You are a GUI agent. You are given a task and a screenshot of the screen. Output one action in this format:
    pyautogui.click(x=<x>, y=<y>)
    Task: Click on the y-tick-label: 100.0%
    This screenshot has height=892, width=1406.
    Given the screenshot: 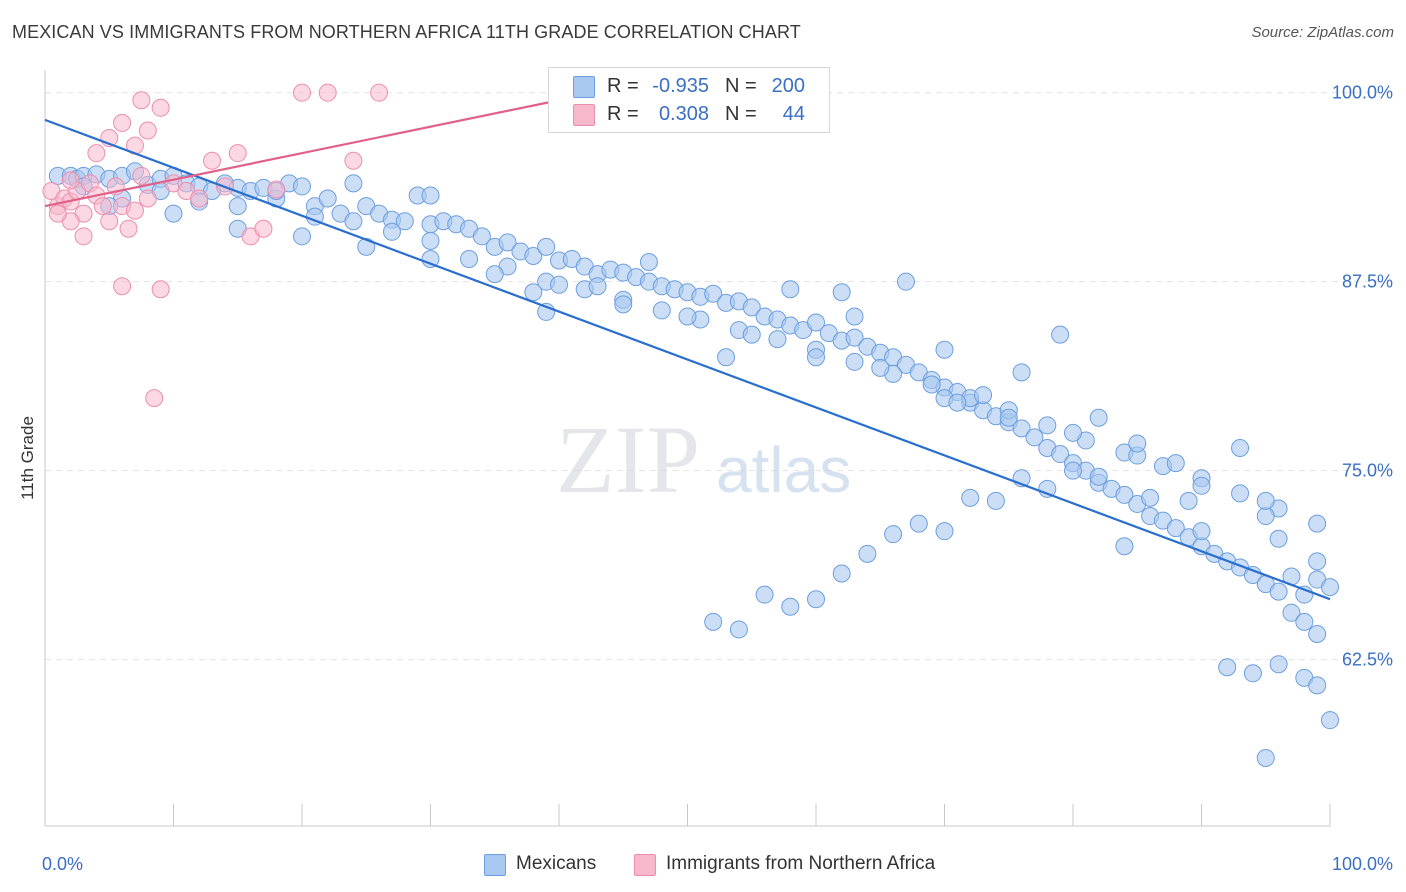 What is the action you would take?
    pyautogui.click(x=1362, y=93)
    